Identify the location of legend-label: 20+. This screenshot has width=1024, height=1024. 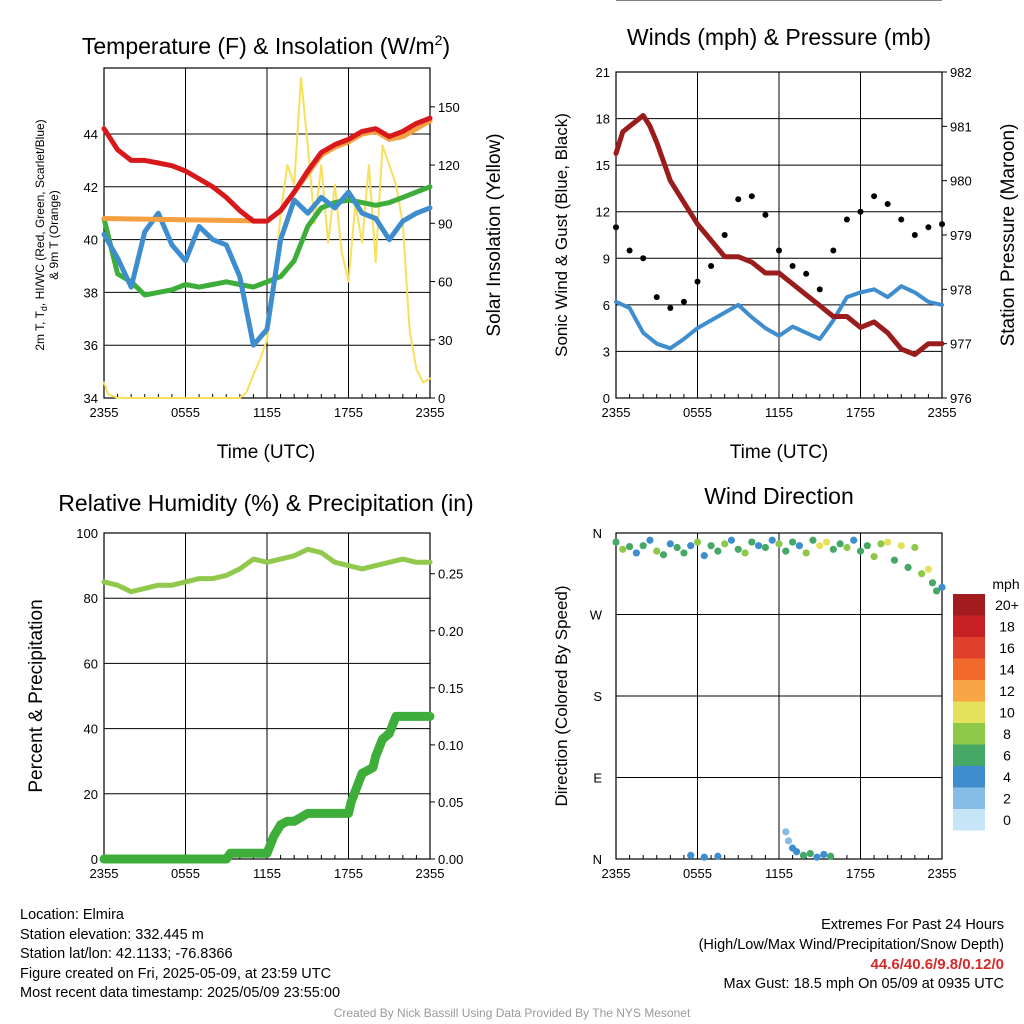
(1007, 605).